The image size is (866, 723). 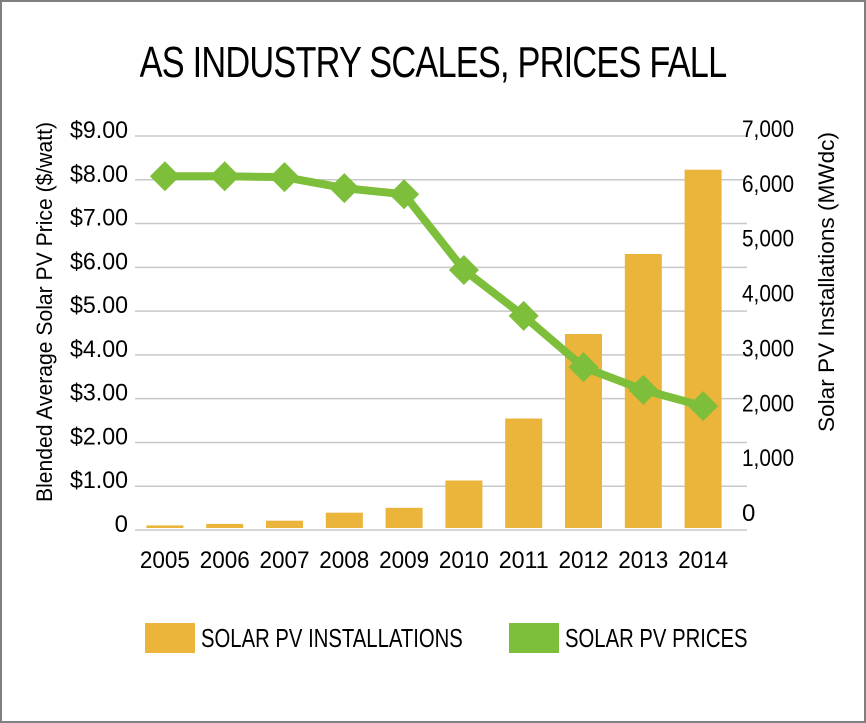 I want to click on x-tick-label: 2006, so click(x=225, y=560).